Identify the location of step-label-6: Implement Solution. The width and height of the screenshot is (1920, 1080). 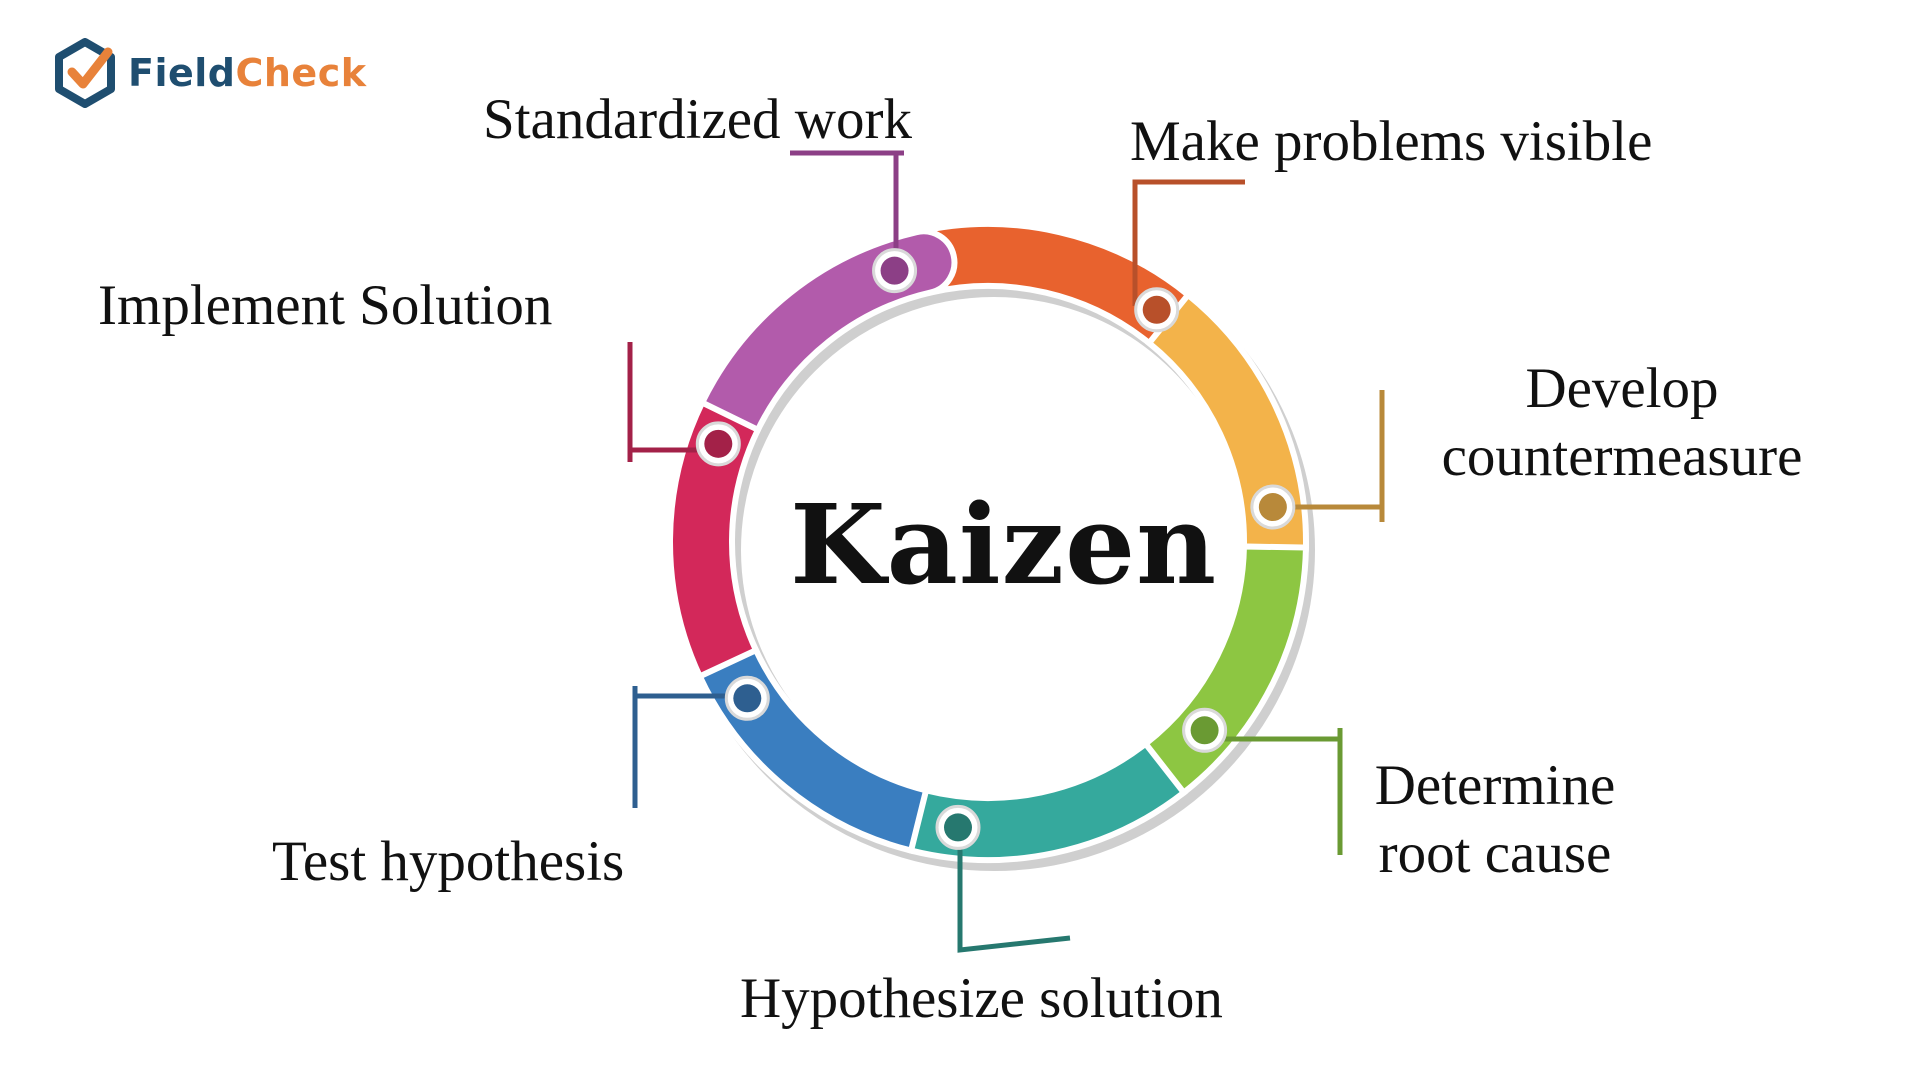
(325, 306).